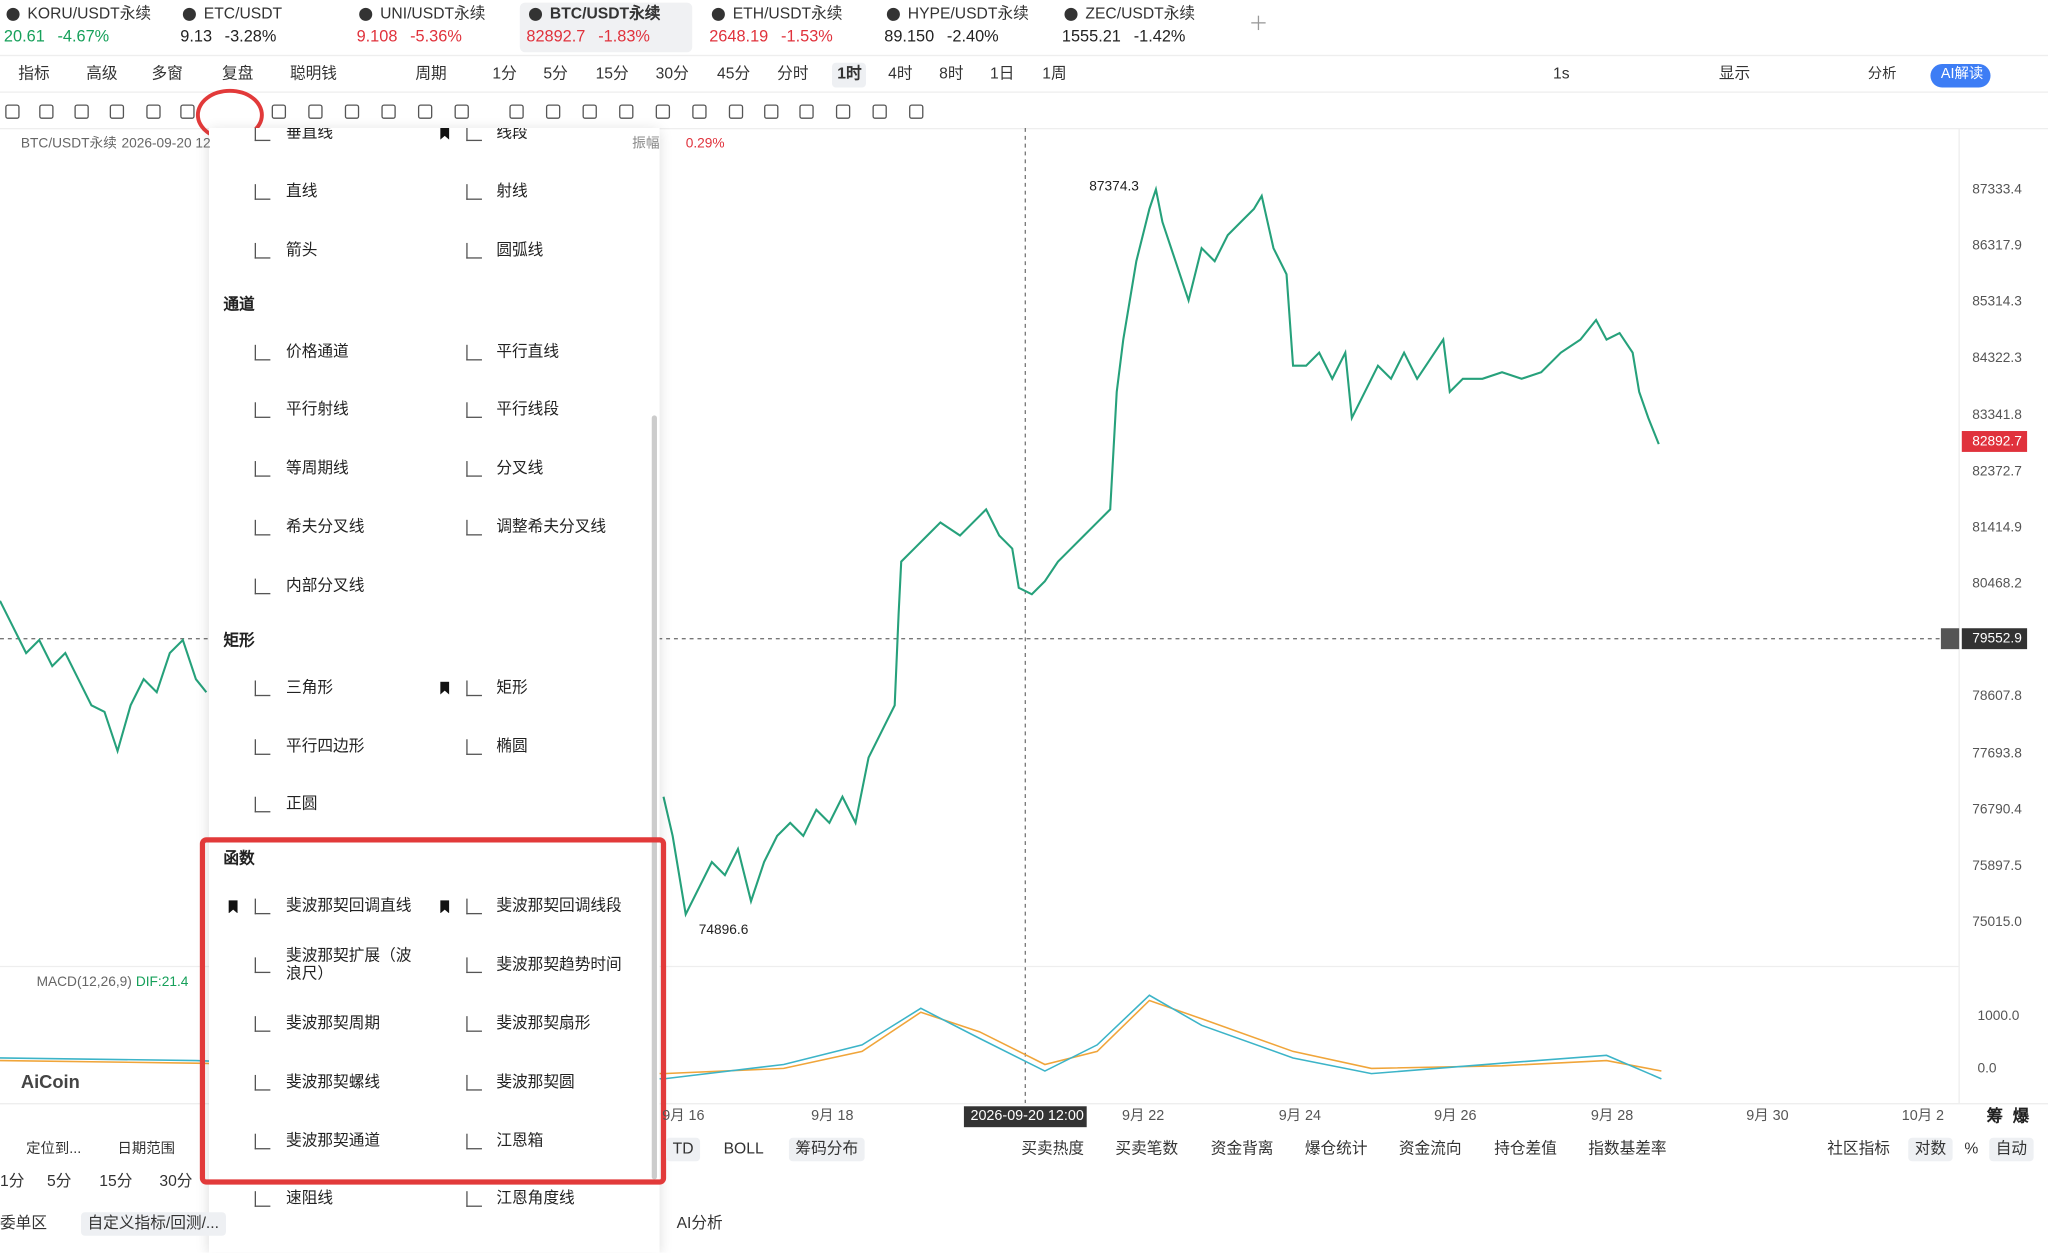  What do you see at coordinates (743, 1148) in the screenshot?
I see `indicator-tab: BOLL` at bounding box center [743, 1148].